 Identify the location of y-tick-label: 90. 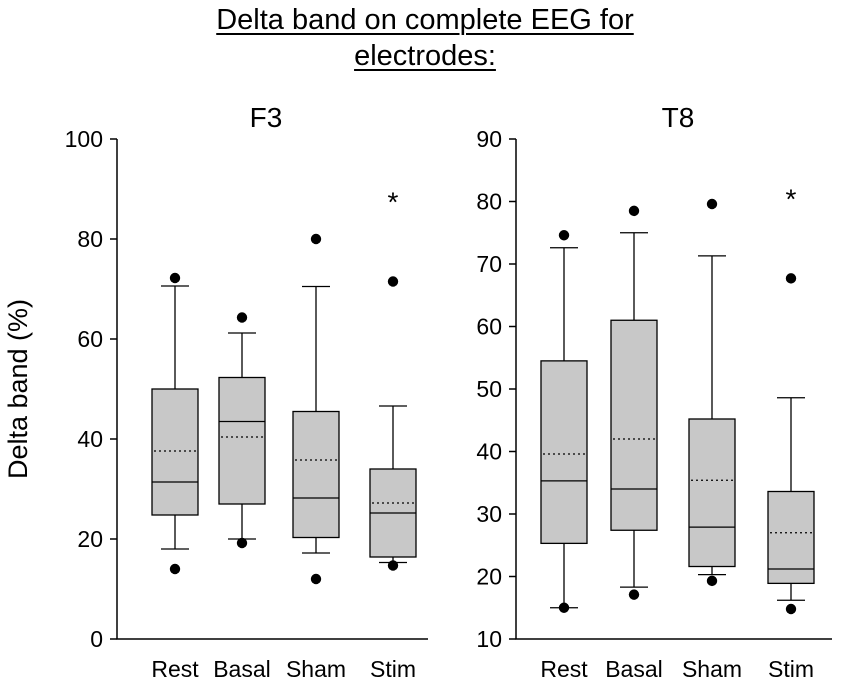
(489, 139).